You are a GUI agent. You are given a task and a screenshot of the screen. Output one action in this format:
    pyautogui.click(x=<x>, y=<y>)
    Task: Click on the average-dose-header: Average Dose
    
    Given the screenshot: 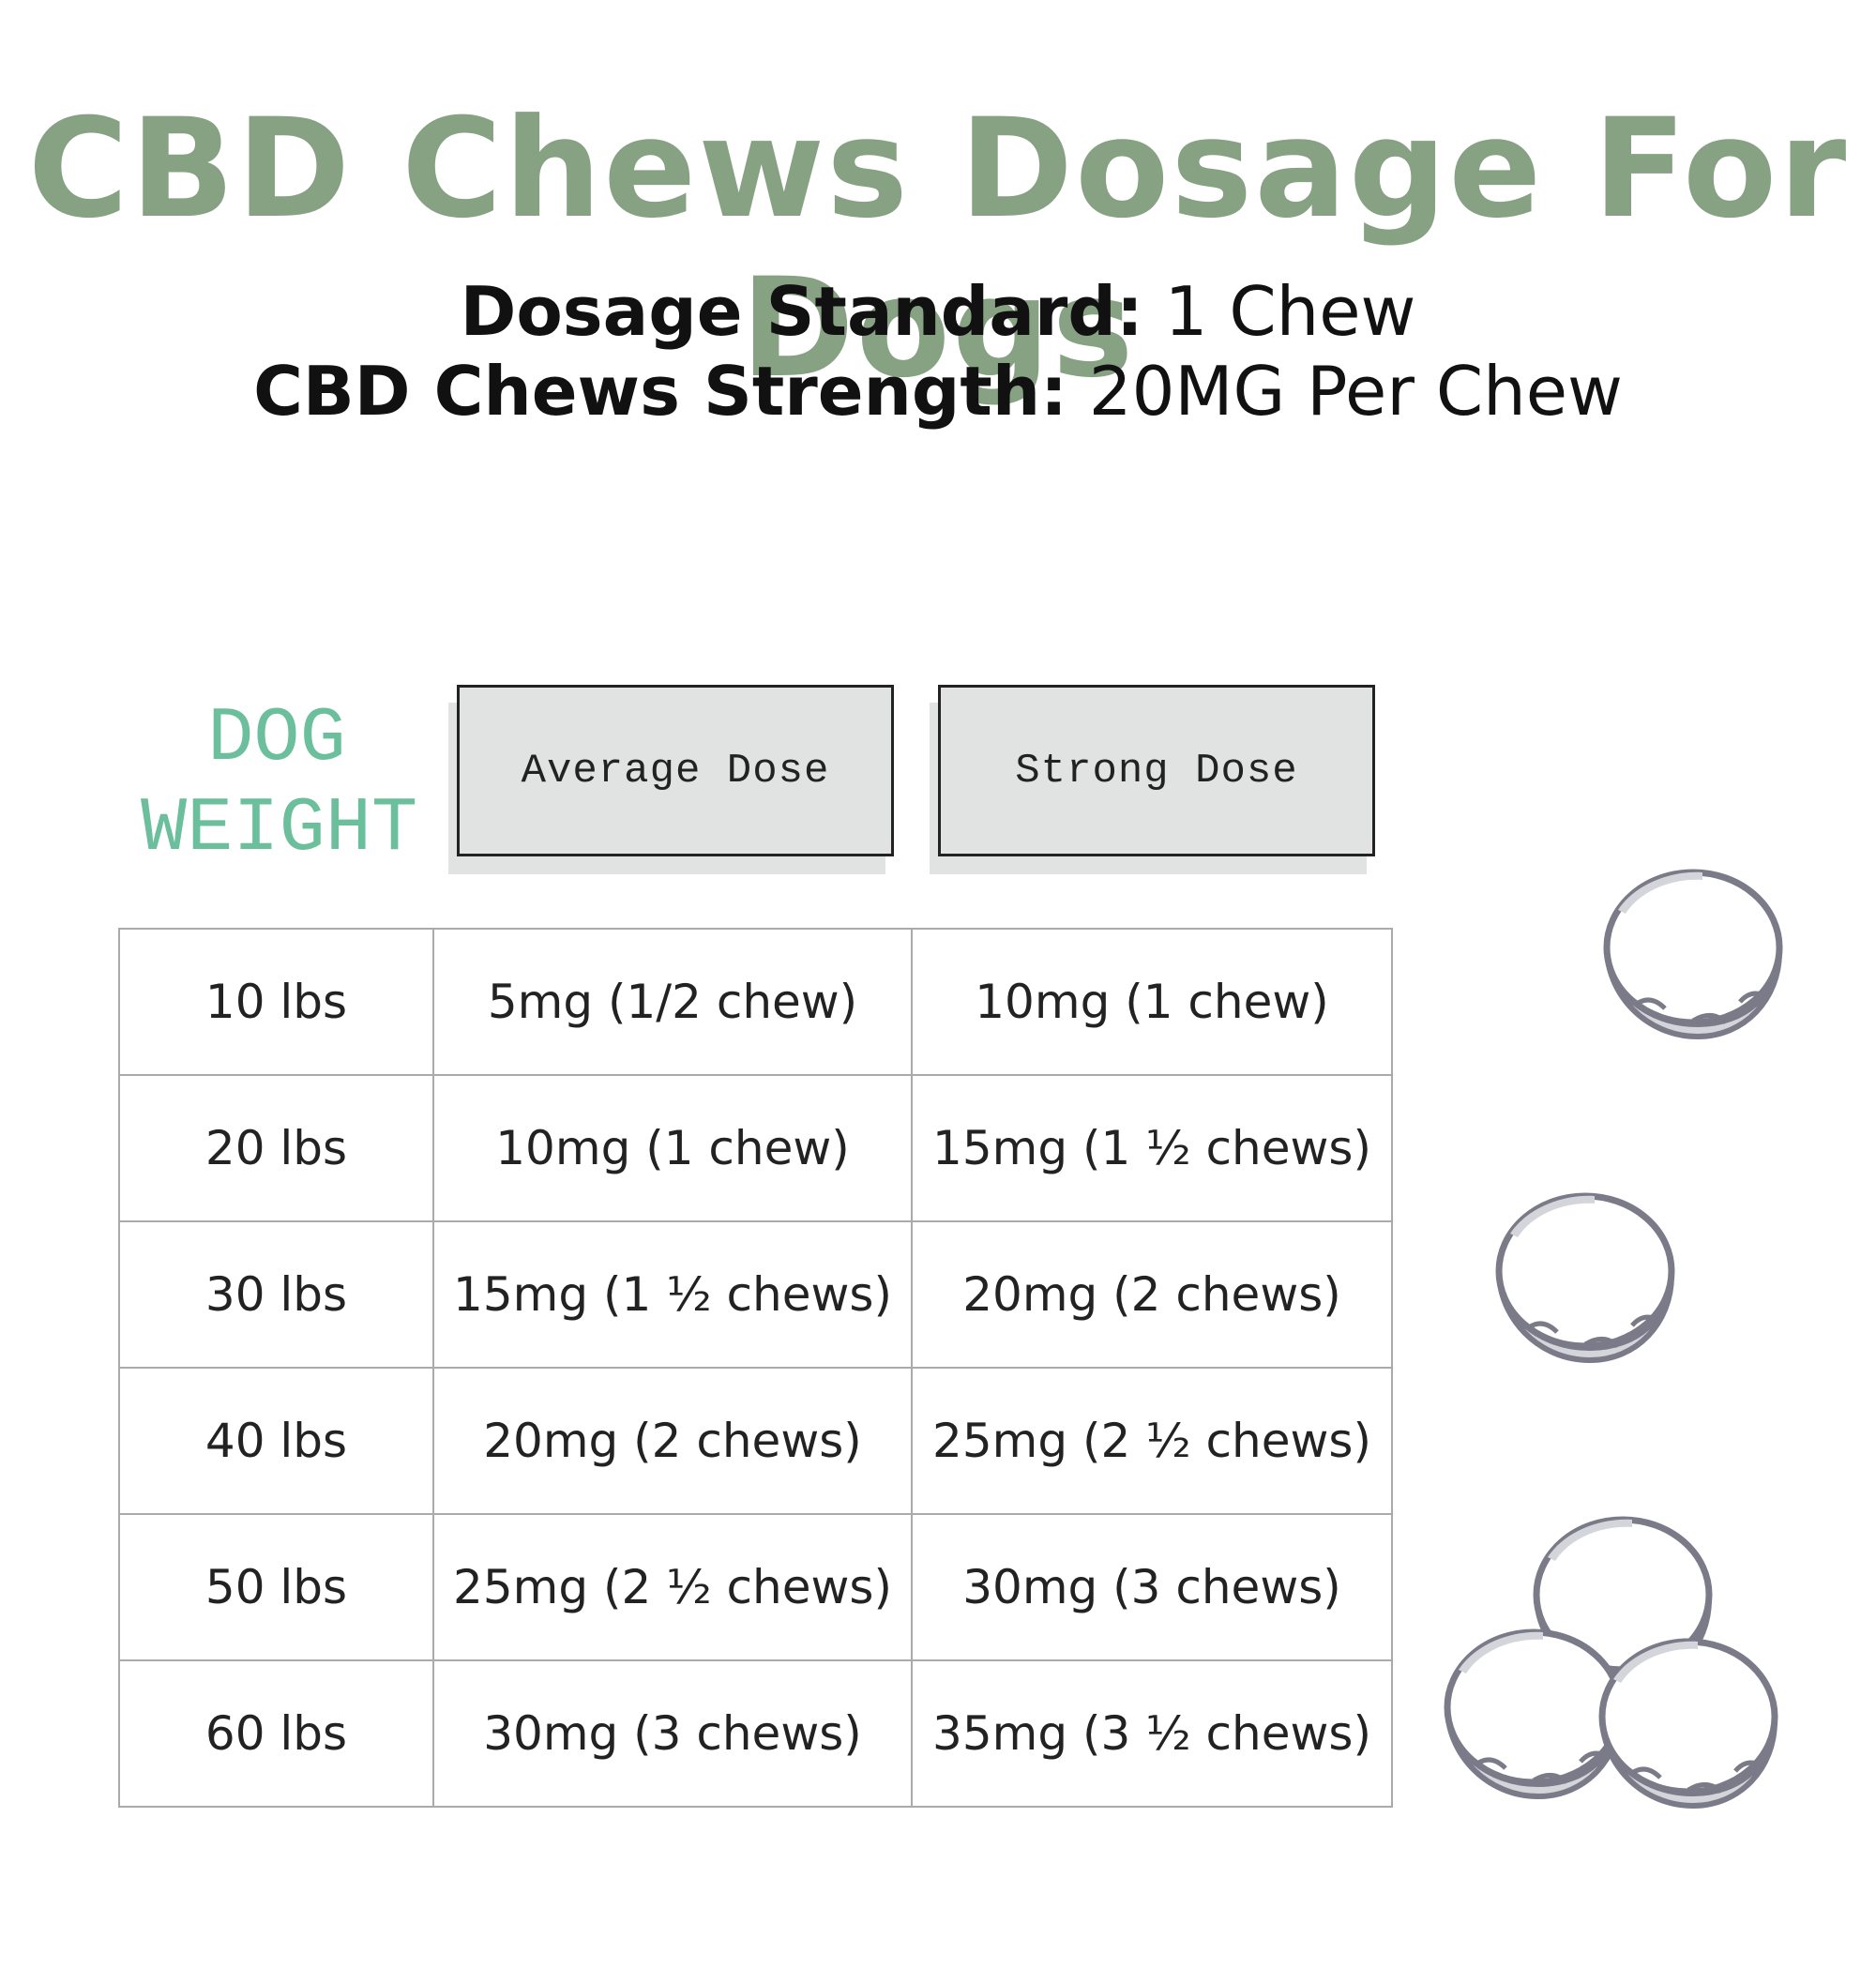 What is the action you would take?
    pyautogui.click(x=671, y=779)
    